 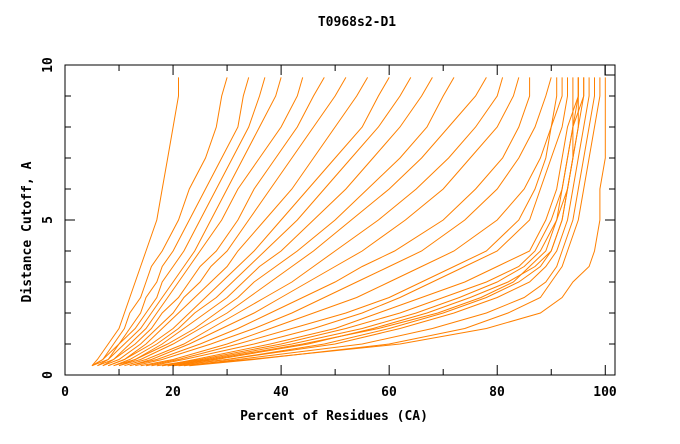 I want to click on x-axis-label: Percent of Residues (CA), so click(x=334, y=416).